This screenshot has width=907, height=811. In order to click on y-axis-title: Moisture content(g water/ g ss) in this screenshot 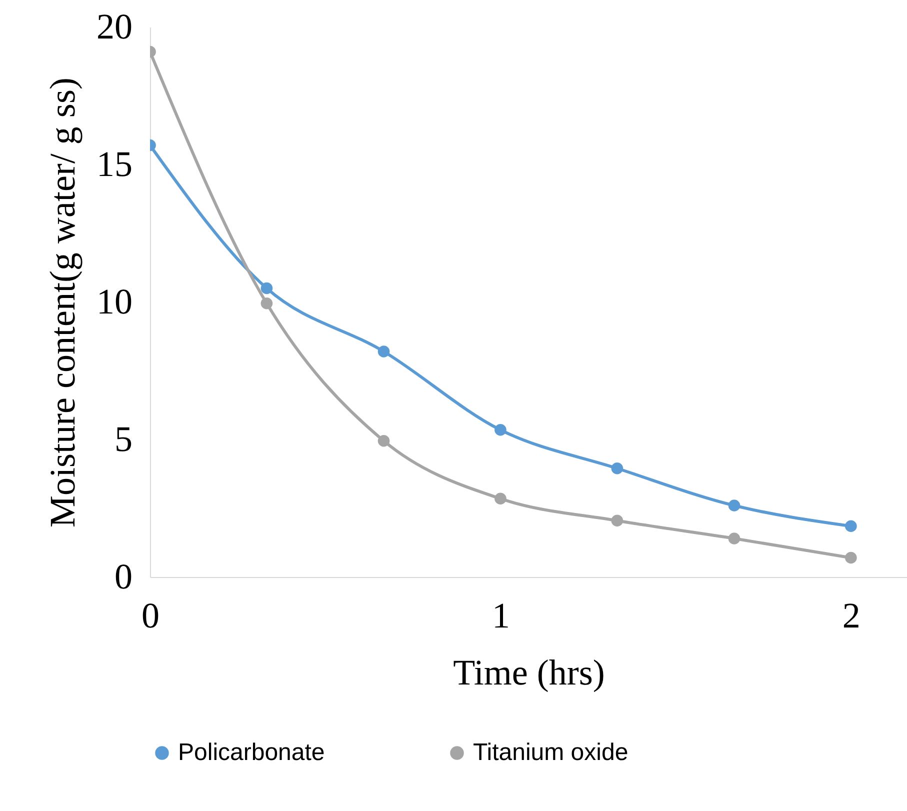, I will do `click(62, 303)`.